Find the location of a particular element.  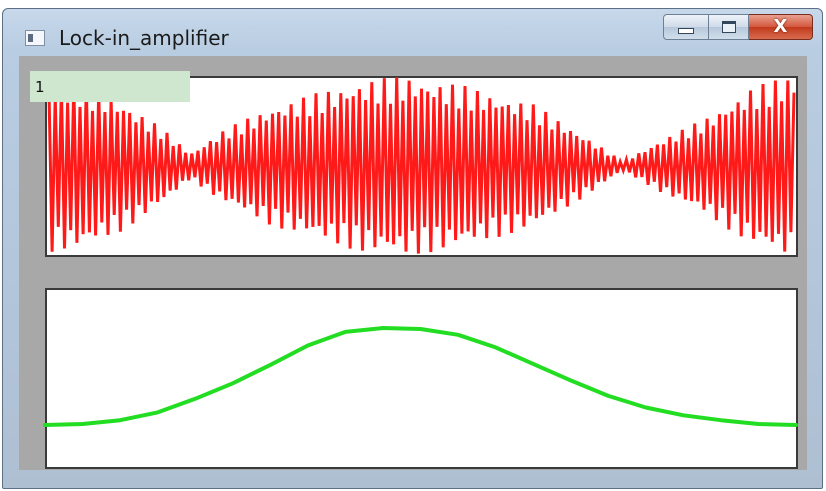

maximize-icon is located at coordinates (728, 27).